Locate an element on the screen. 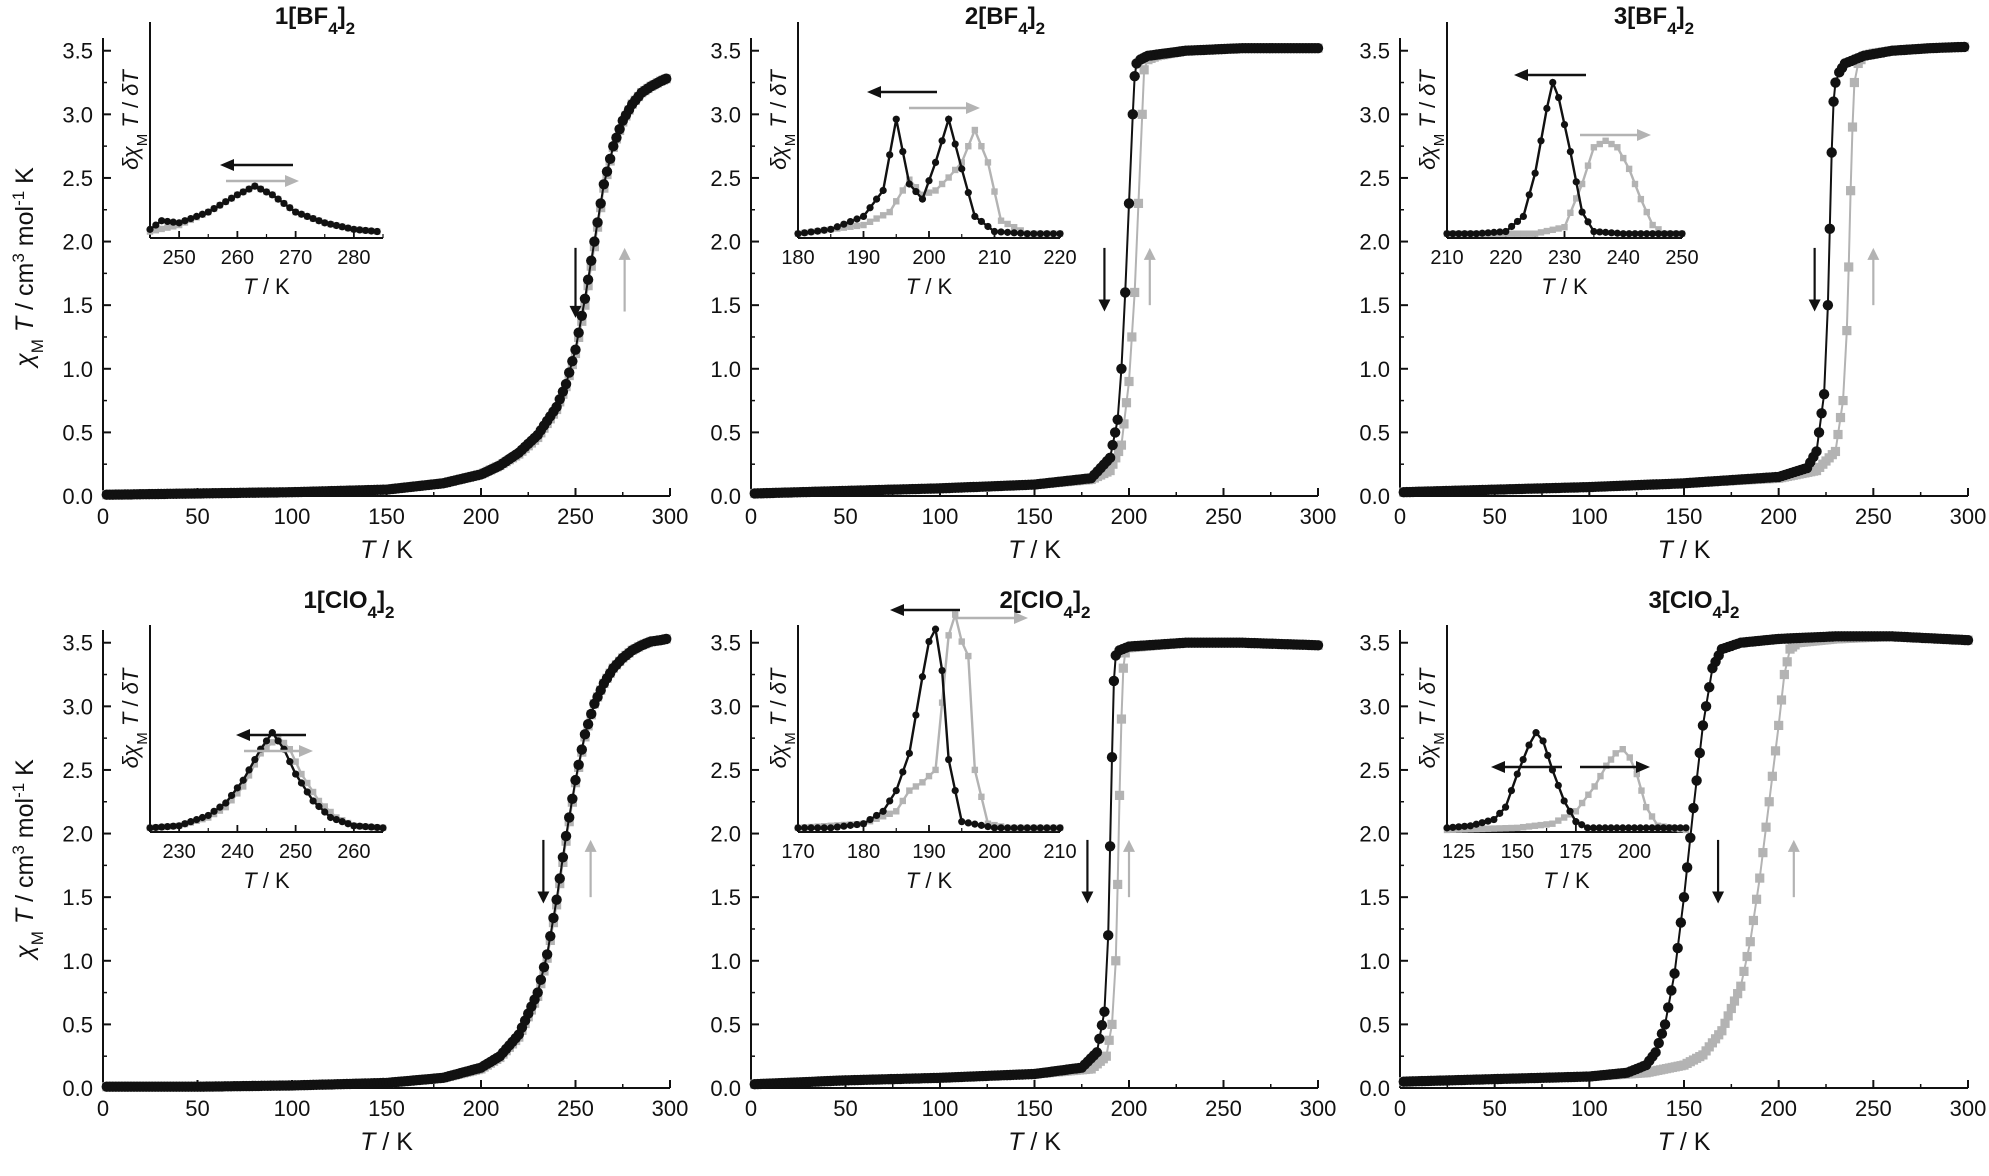  inset: 250 260 270 280 T / K δχM T / δT is located at coordinates (251, 160).